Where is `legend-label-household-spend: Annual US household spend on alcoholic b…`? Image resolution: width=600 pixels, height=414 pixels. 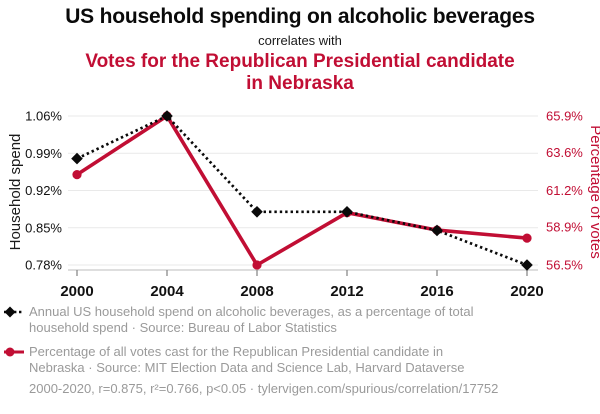 legend-label-household-spend: Annual US household spend on alcoholic b… is located at coordinates (251, 319).